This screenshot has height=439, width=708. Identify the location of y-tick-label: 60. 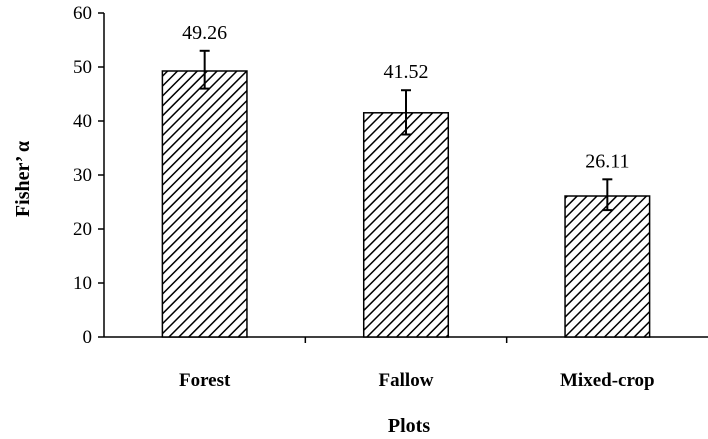
(82, 13).